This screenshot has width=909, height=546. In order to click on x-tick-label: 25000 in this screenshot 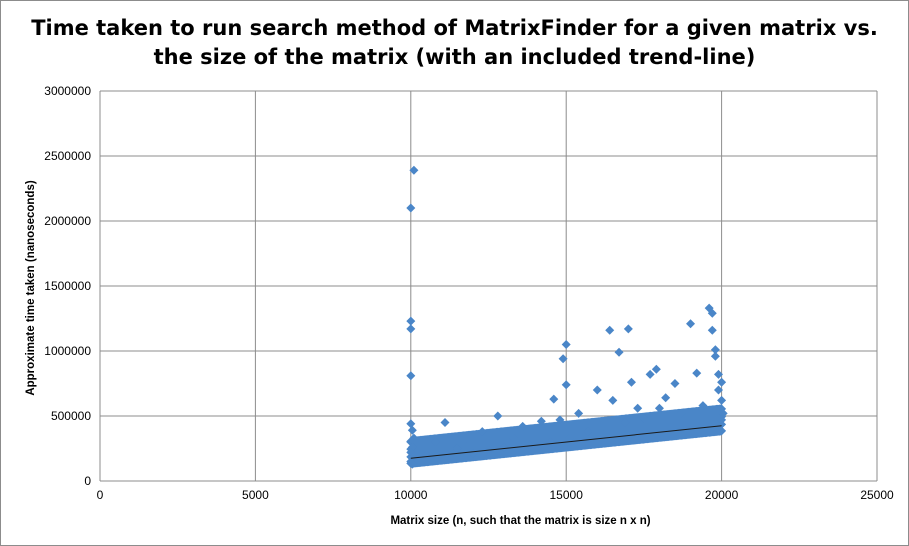, I will do `click(877, 495)`.